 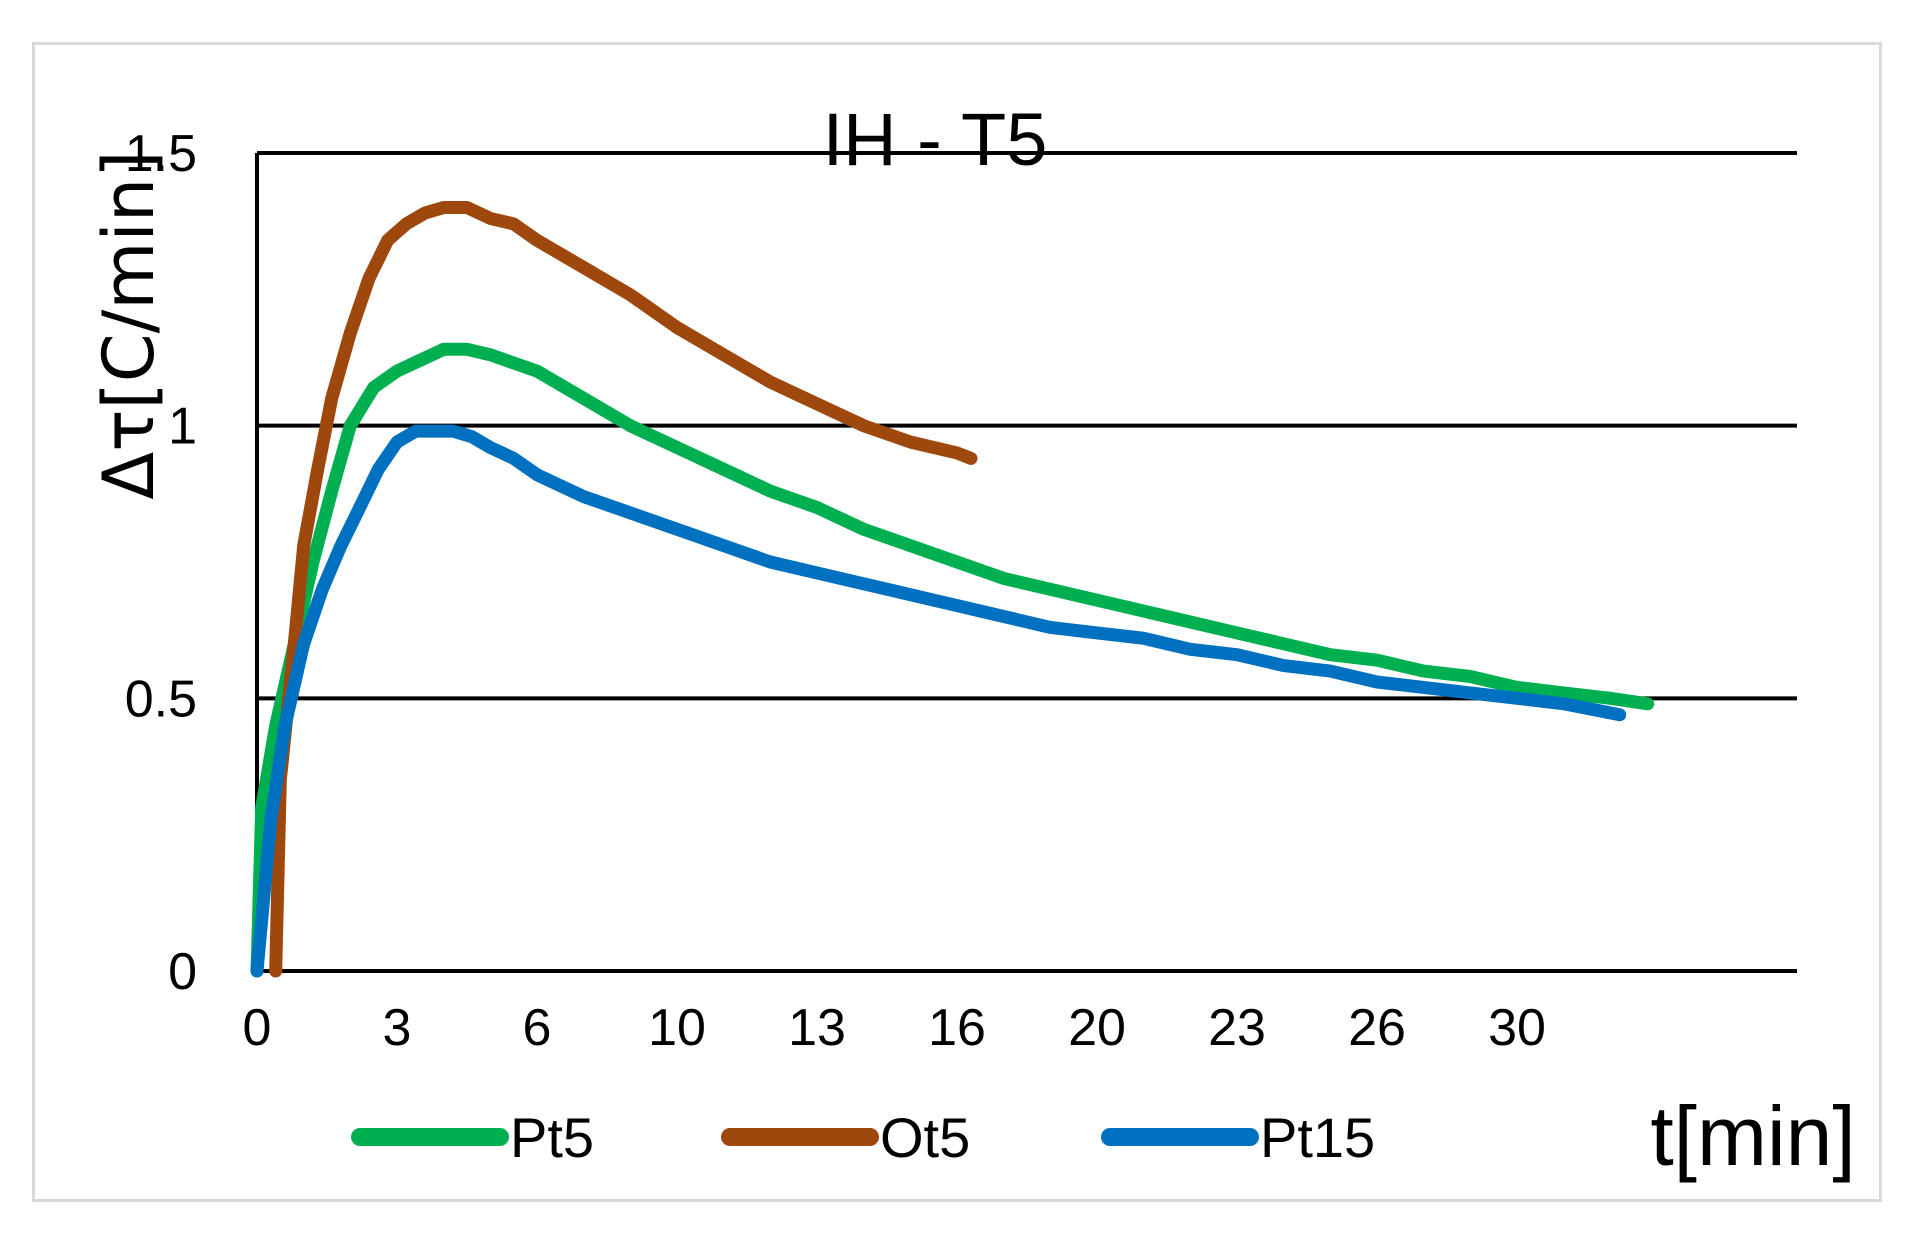 What do you see at coordinates (552, 1137) in the screenshot?
I see `legend-label-pt5: Pt5` at bounding box center [552, 1137].